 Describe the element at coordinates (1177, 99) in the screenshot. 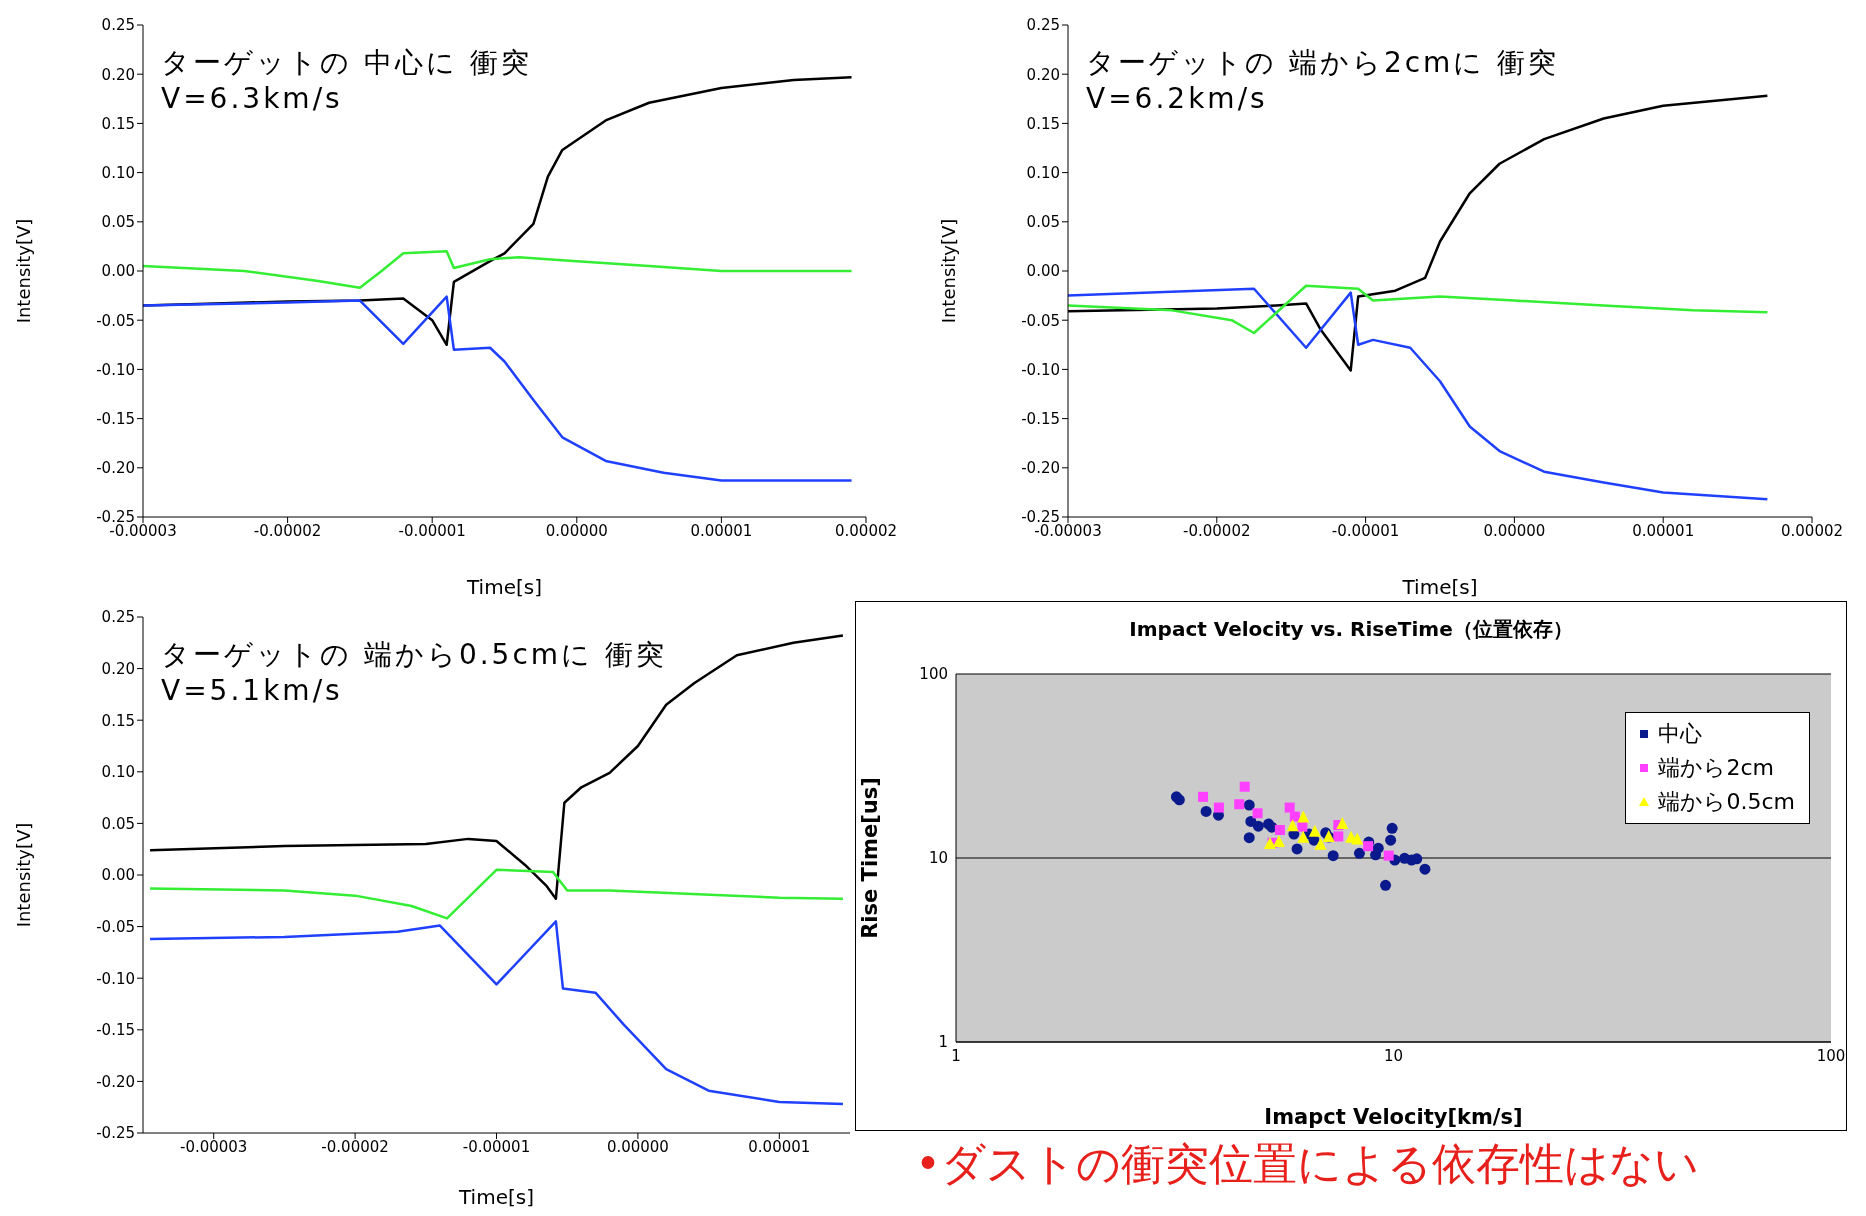

I see `annotation: V=6.2km/s` at that location.